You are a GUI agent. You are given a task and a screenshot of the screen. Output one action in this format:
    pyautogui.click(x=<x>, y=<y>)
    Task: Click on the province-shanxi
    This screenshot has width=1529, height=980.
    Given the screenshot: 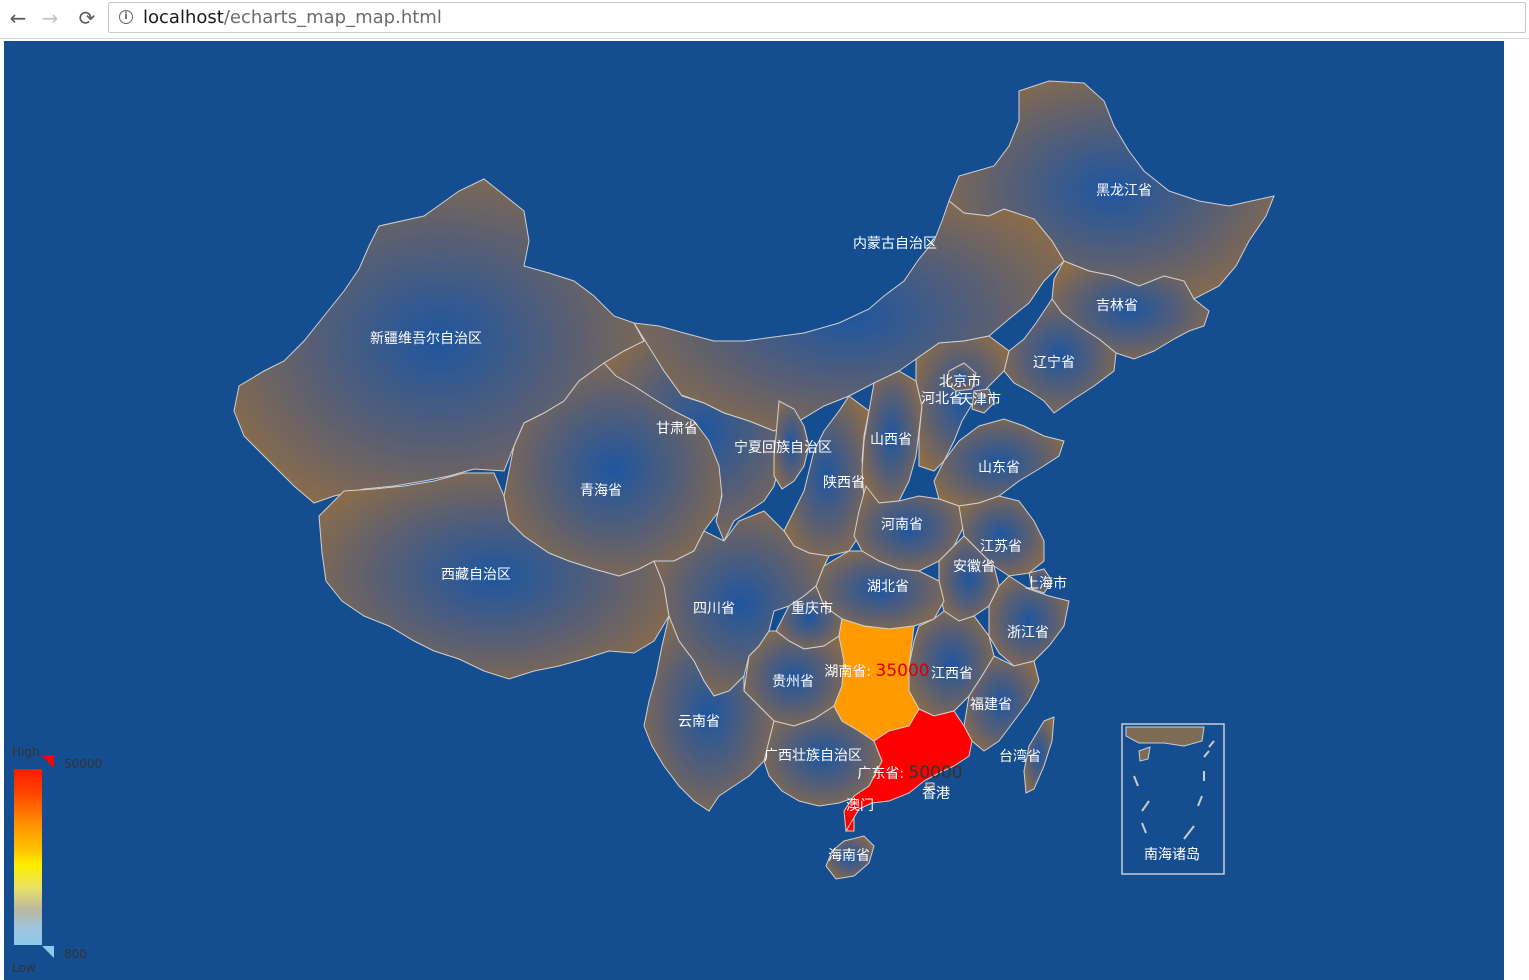 What is the action you would take?
    pyautogui.click(x=892, y=437)
    